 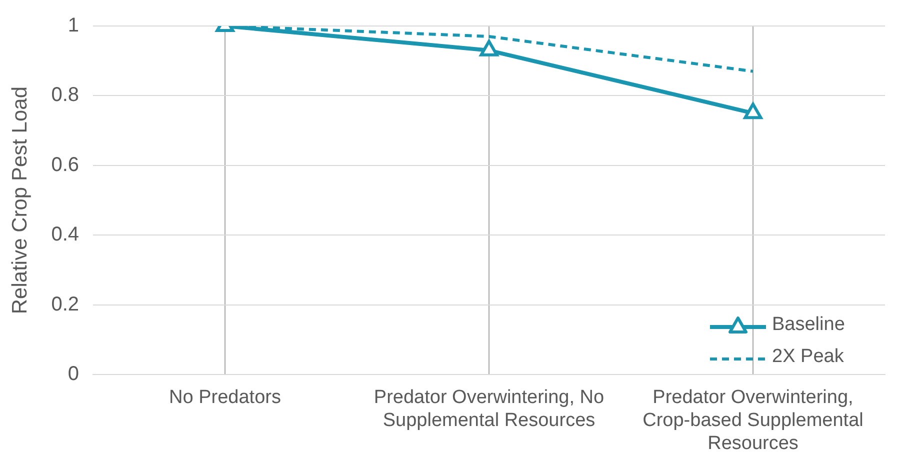 I want to click on x-tick-label: No Predators, so click(x=225, y=397).